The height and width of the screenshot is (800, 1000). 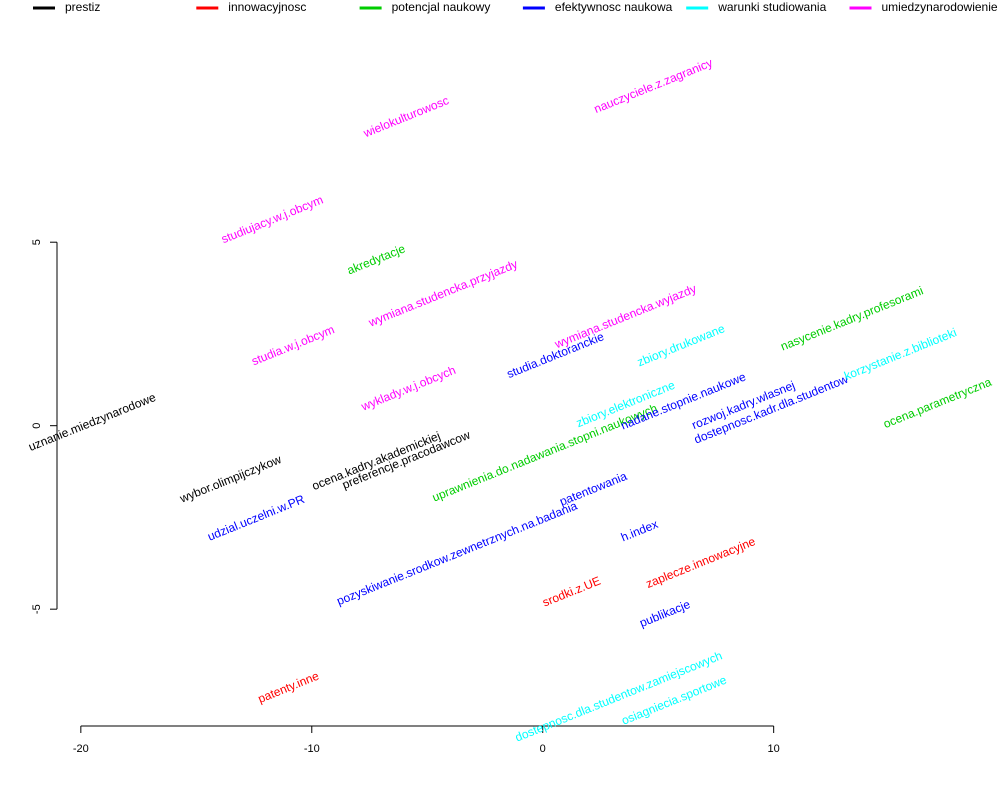 What do you see at coordinates (571, 592) in the screenshot?
I see `point-label: srodki.z.UE` at bounding box center [571, 592].